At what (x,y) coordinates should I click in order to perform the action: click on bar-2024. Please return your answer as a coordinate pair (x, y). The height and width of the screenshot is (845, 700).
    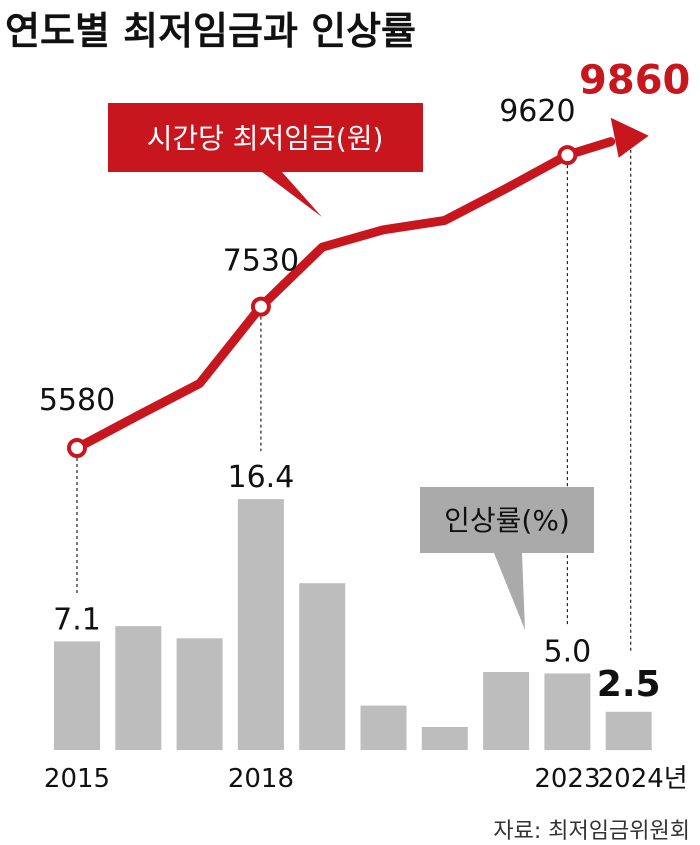
    Looking at the image, I should click on (628, 731).